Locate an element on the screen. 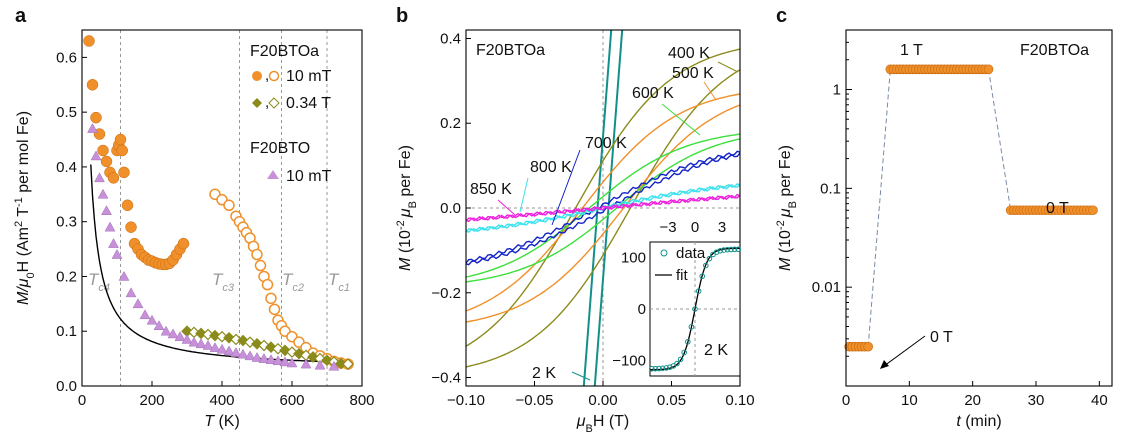 The height and width of the screenshot is (447, 1123). x-axis-label-b: μBH (T) is located at coordinates (603, 424).